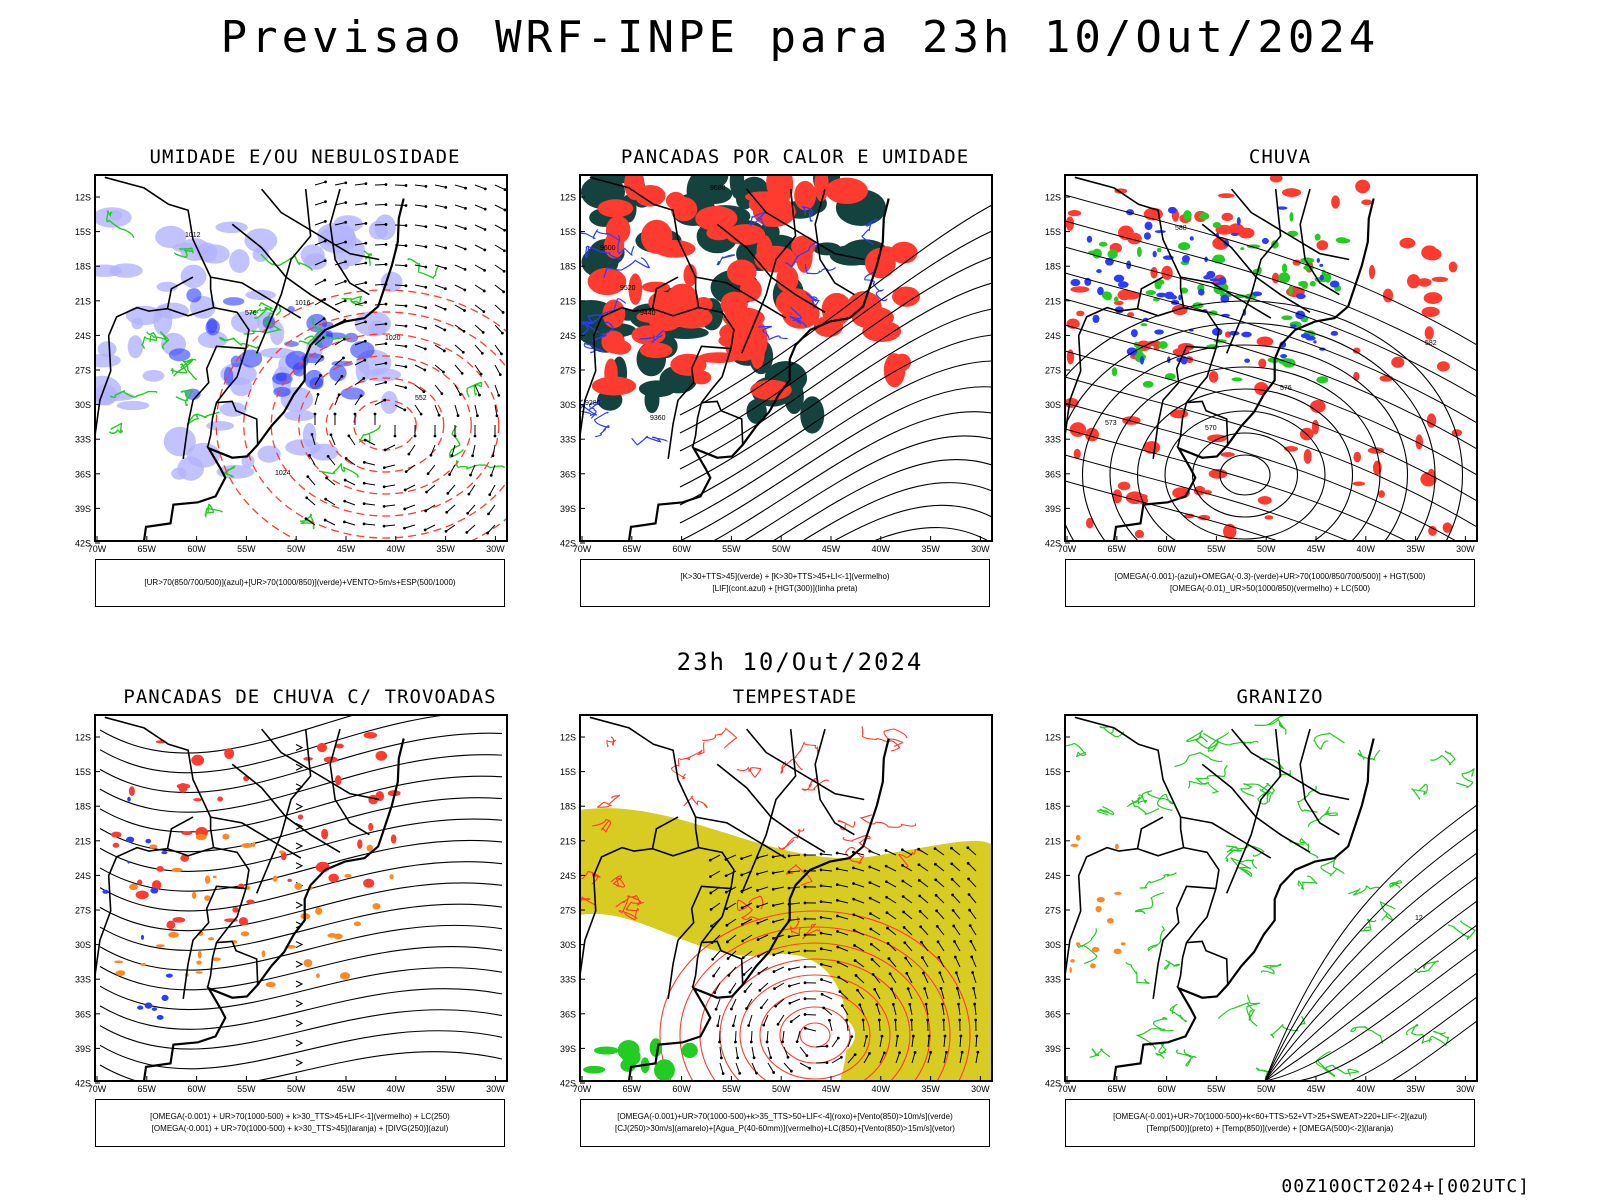 This screenshot has height=1200, width=1600. Describe the element at coordinates (601, 424) in the screenshot. I see `lif-contour` at that location.